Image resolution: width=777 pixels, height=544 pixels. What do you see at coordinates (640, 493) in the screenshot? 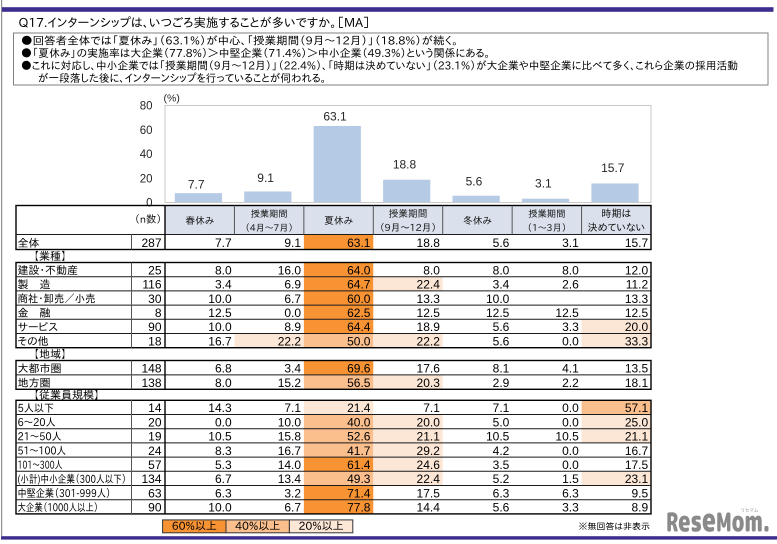
I see `svg-text: 9.5` at bounding box center [640, 493].